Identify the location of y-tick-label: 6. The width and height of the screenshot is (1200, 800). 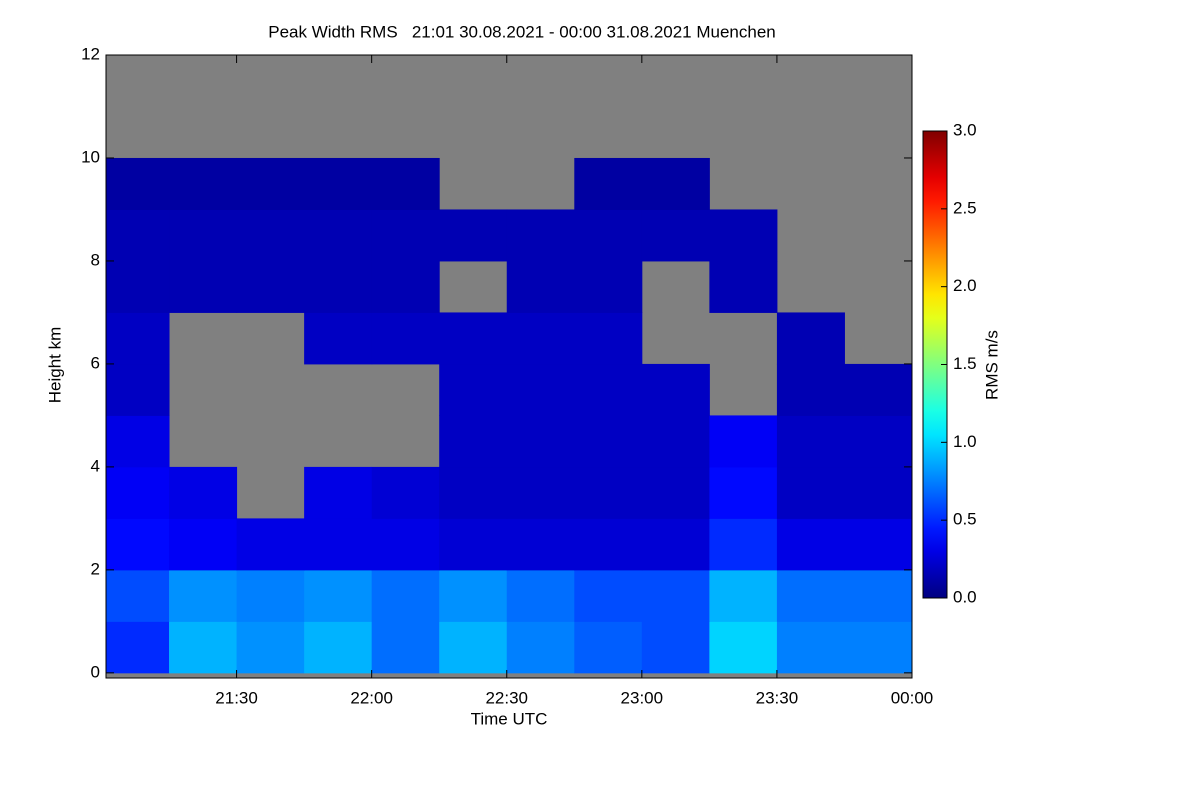
(95, 362).